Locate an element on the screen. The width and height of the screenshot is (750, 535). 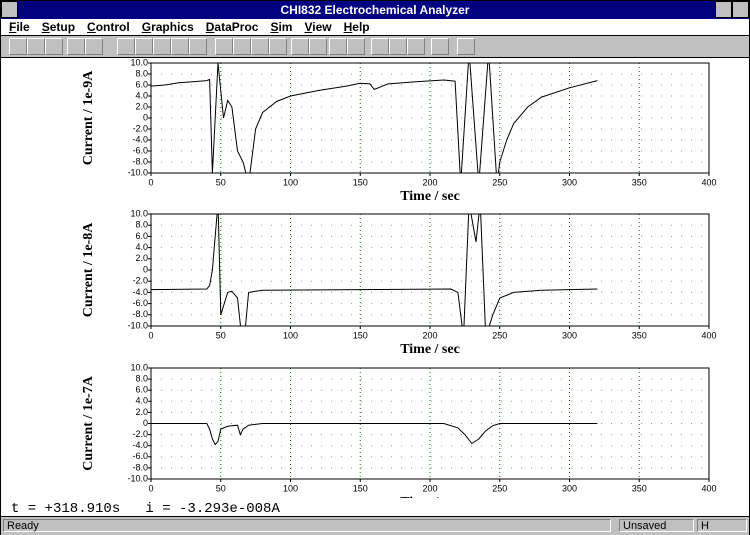
title-bar: CHI832 Electrochemical Analyzer is located at coordinates (375, 10).